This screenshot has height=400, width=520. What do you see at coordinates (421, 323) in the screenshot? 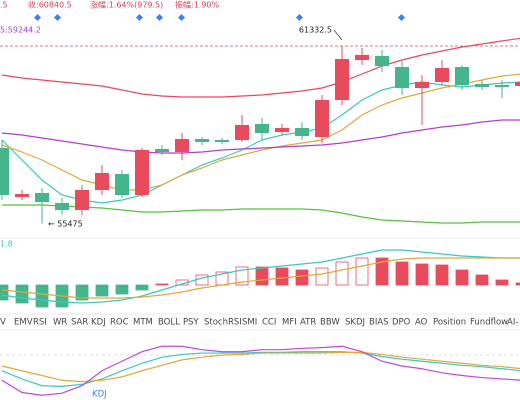
I see `indicator-tab: AO` at bounding box center [421, 323].